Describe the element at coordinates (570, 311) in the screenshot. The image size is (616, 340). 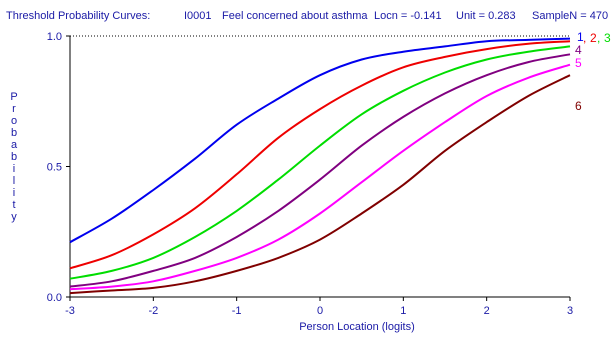
I see `x-tick-label: 3` at that location.